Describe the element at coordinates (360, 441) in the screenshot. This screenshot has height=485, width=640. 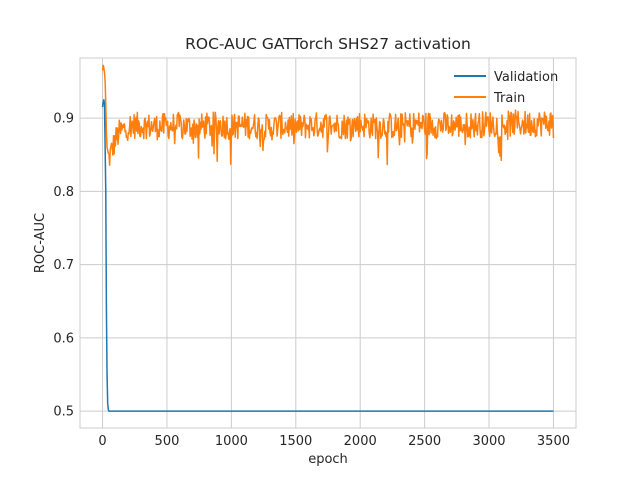
I see `x-tick-label: 2000` at that location.